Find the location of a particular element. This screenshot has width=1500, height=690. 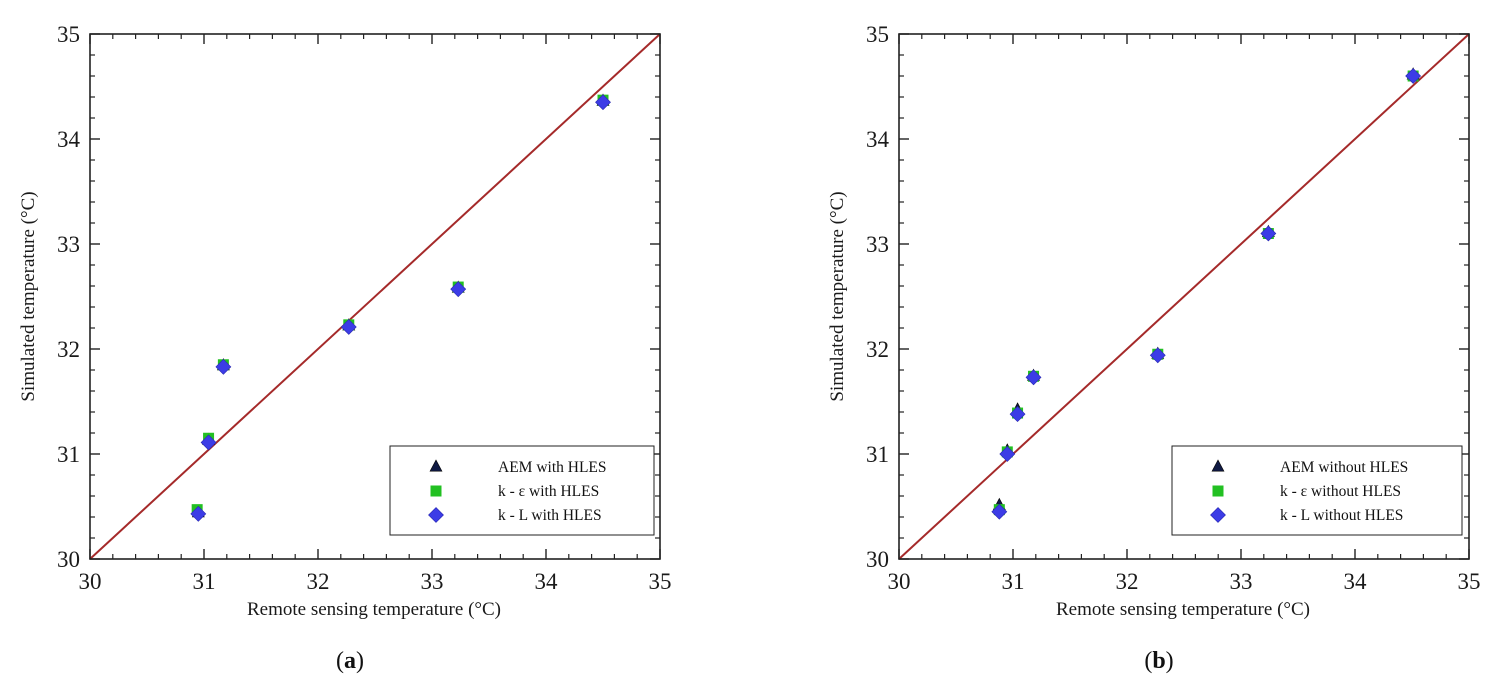

legend-label: AEM without HLES is located at coordinates (1344, 467).